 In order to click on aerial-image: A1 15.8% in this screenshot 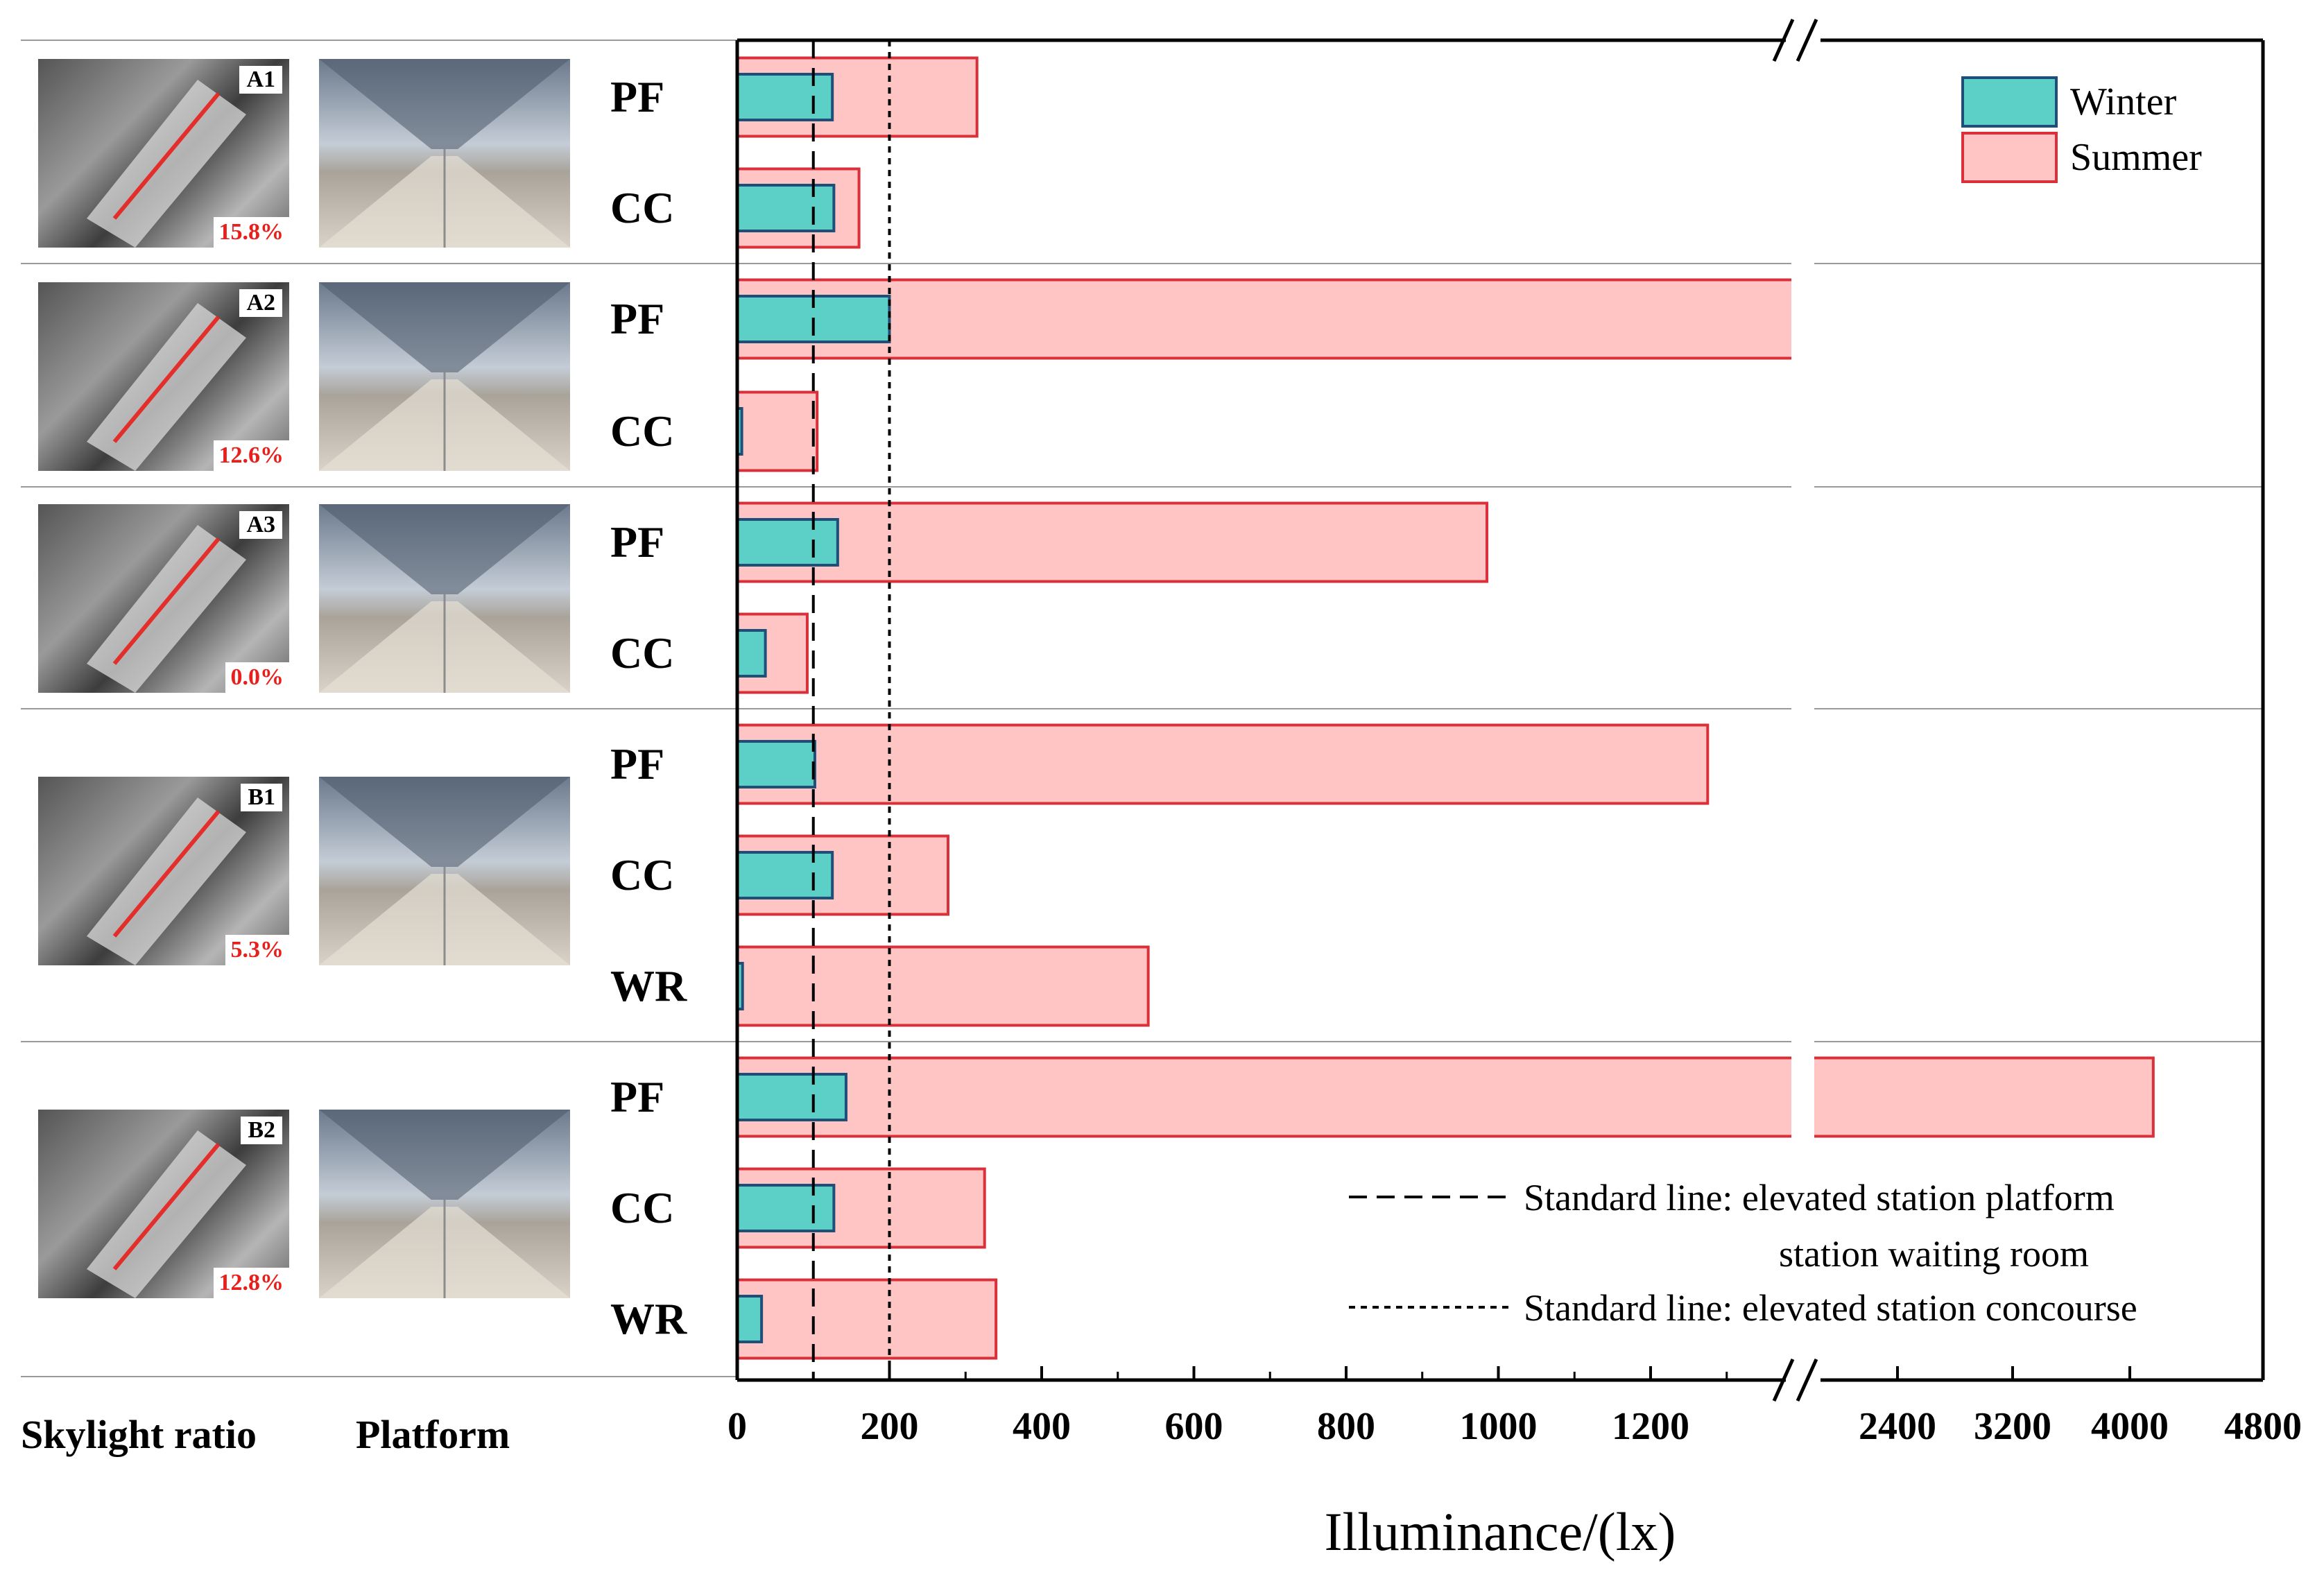, I will do `click(163, 153)`.